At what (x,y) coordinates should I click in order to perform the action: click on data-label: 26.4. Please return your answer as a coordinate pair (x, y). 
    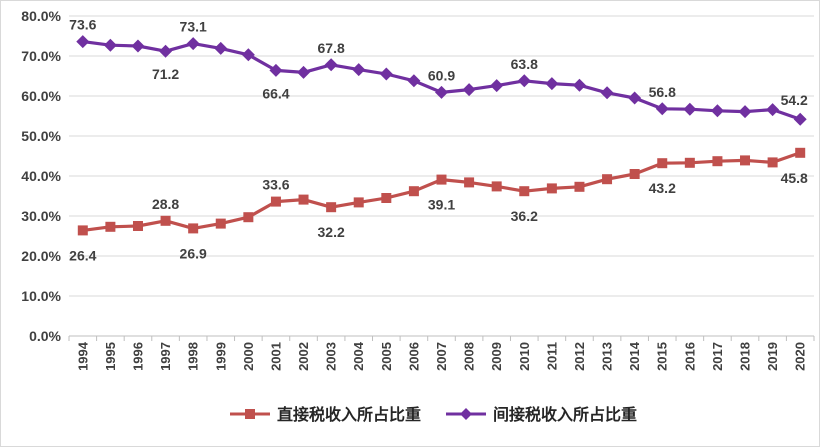
    Looking at the image, I should click on (82, 255).